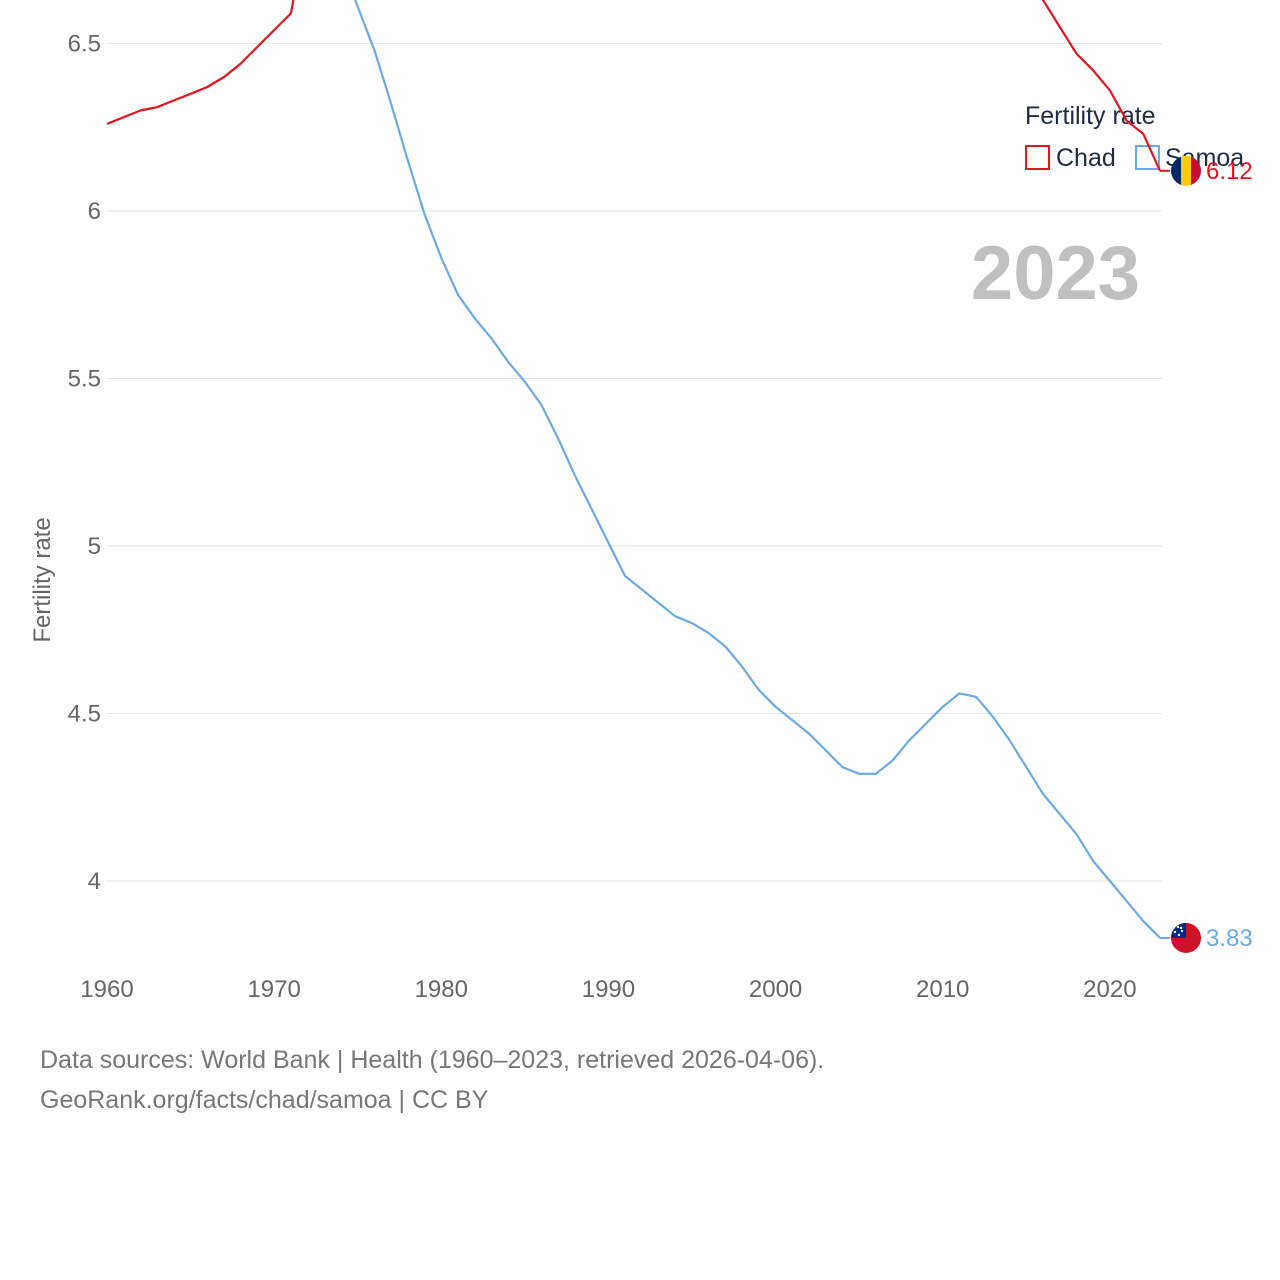 The image size is (1280, 1280). Describe the element at coordinates (1186, 937) in the screenshot. I see `samoa-flag-icon` at that location.